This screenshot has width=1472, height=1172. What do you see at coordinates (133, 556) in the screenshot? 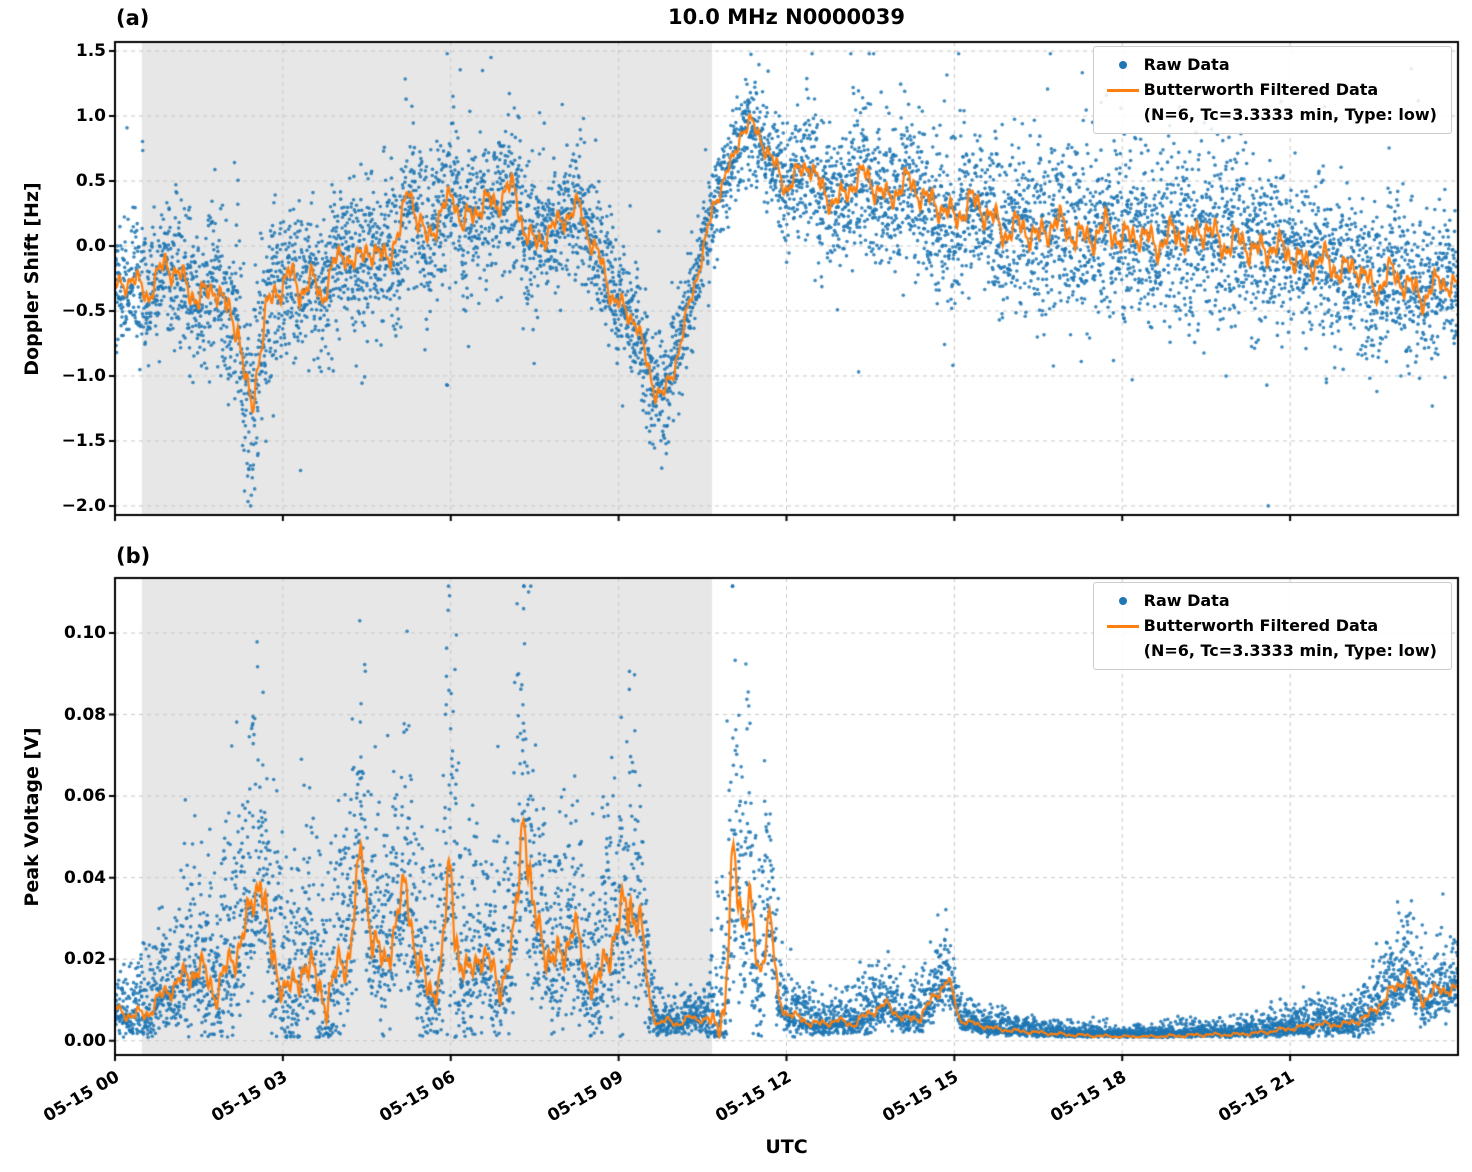
I see `panel-label-b: (b)` at bounding box center [133, 556].